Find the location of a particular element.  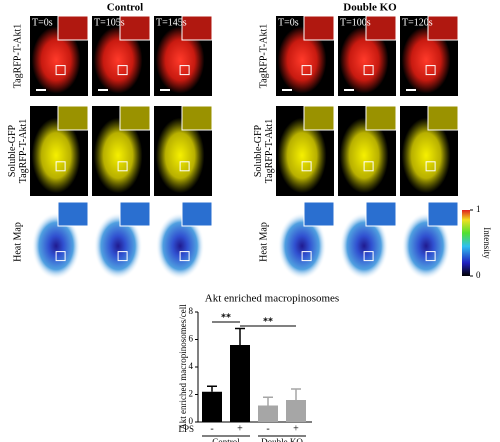

time-label: T=105s is located at coordinates (109, 22).